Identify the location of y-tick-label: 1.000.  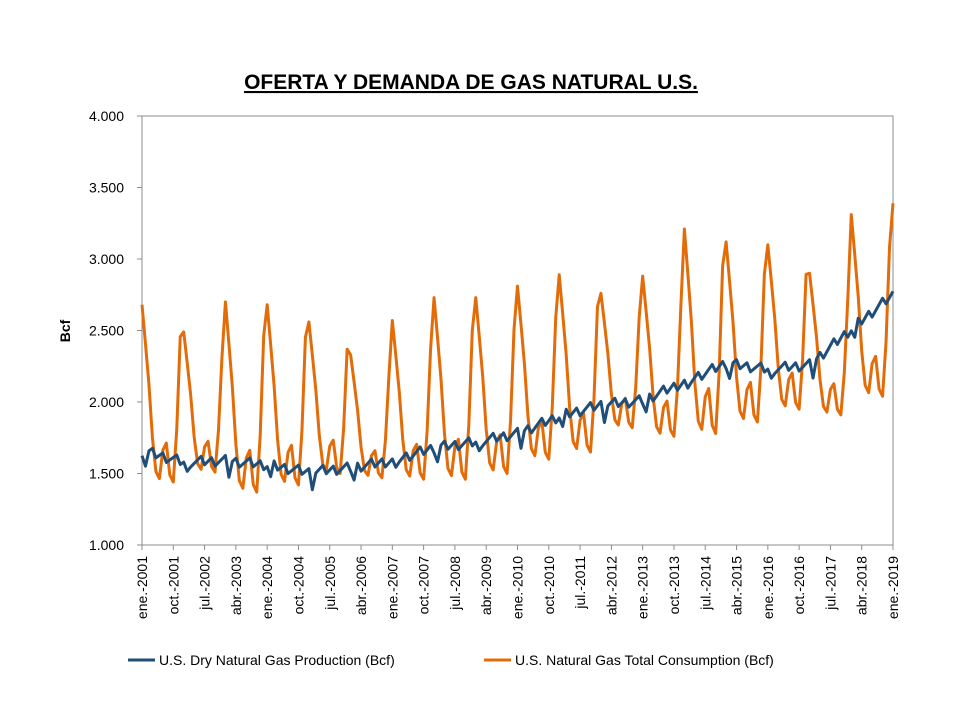
(106, 545).